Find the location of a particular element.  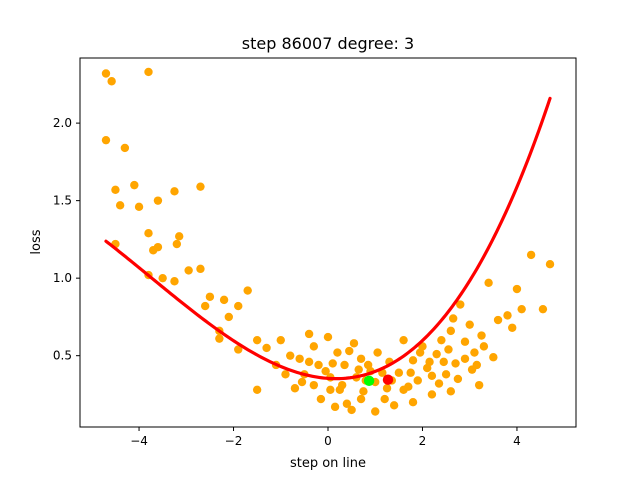

x-tick-label: 2 is located at coordinates (423, 441).